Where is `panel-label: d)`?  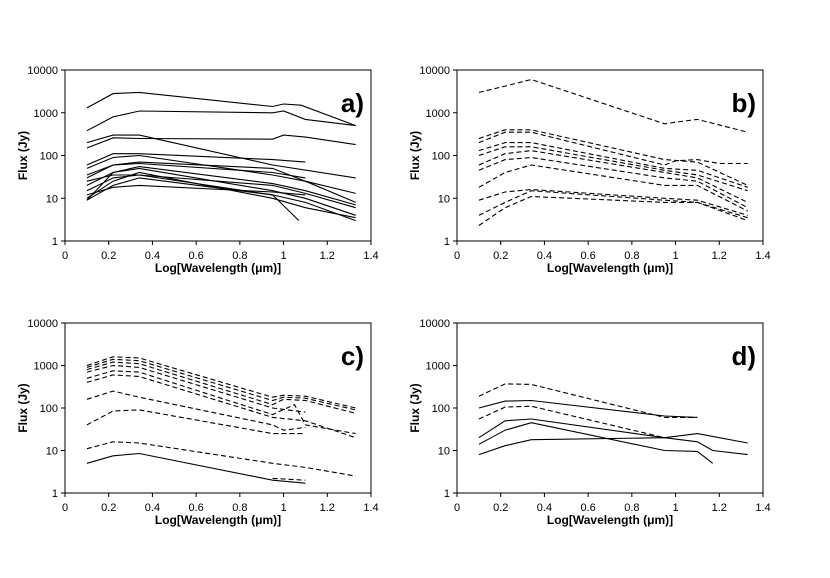
panel-label: d) is located at coordinates (743, 356).